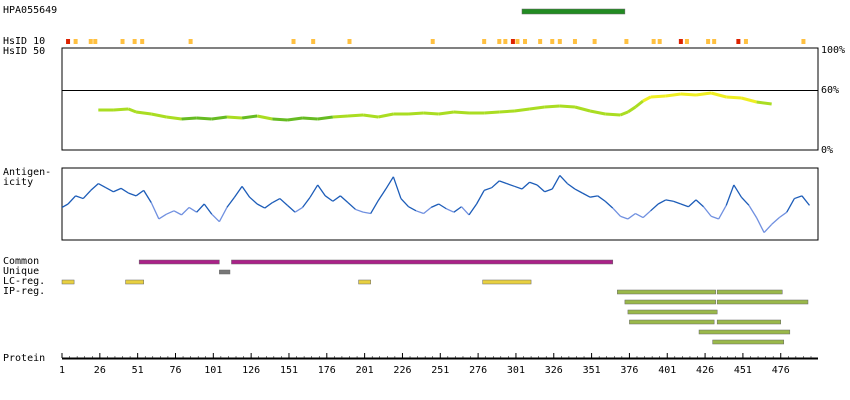 The image size is (850, 400). Describe the element at coordinates (24, 358) in the screenshot. I see `protein-label: Protein` at that location.